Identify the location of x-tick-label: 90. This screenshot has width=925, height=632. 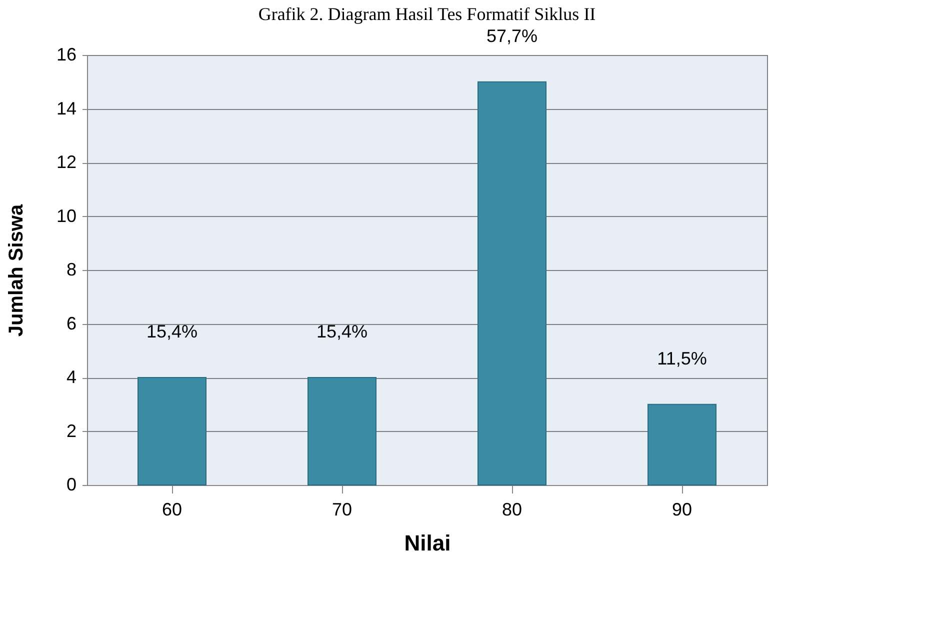
(682, 510).